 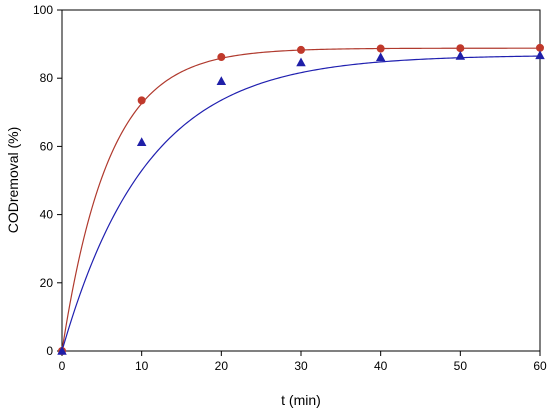 I want to click on y-tick-label: 40, so click(x=47, y=215).